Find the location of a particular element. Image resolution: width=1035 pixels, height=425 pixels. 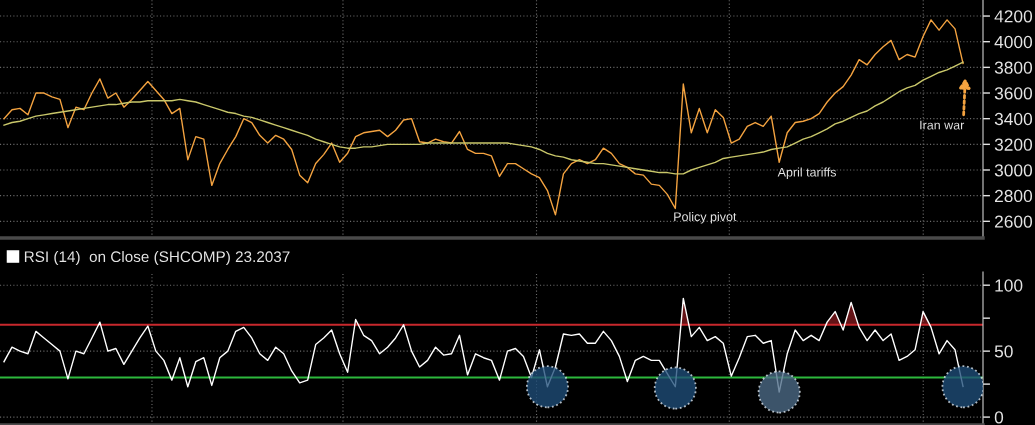

y-tick-label: 3200 is located at coordinates (1013, 144).